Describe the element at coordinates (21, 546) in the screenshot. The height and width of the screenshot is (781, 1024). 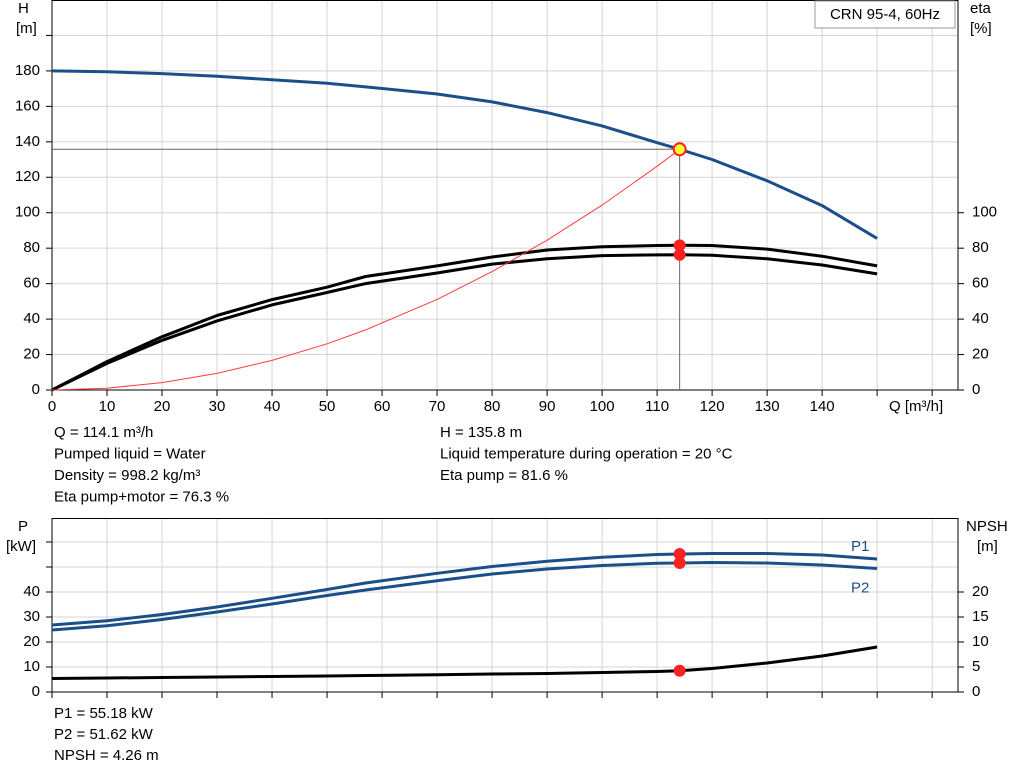
I see `y-axis-unit: [kW]` at that location.